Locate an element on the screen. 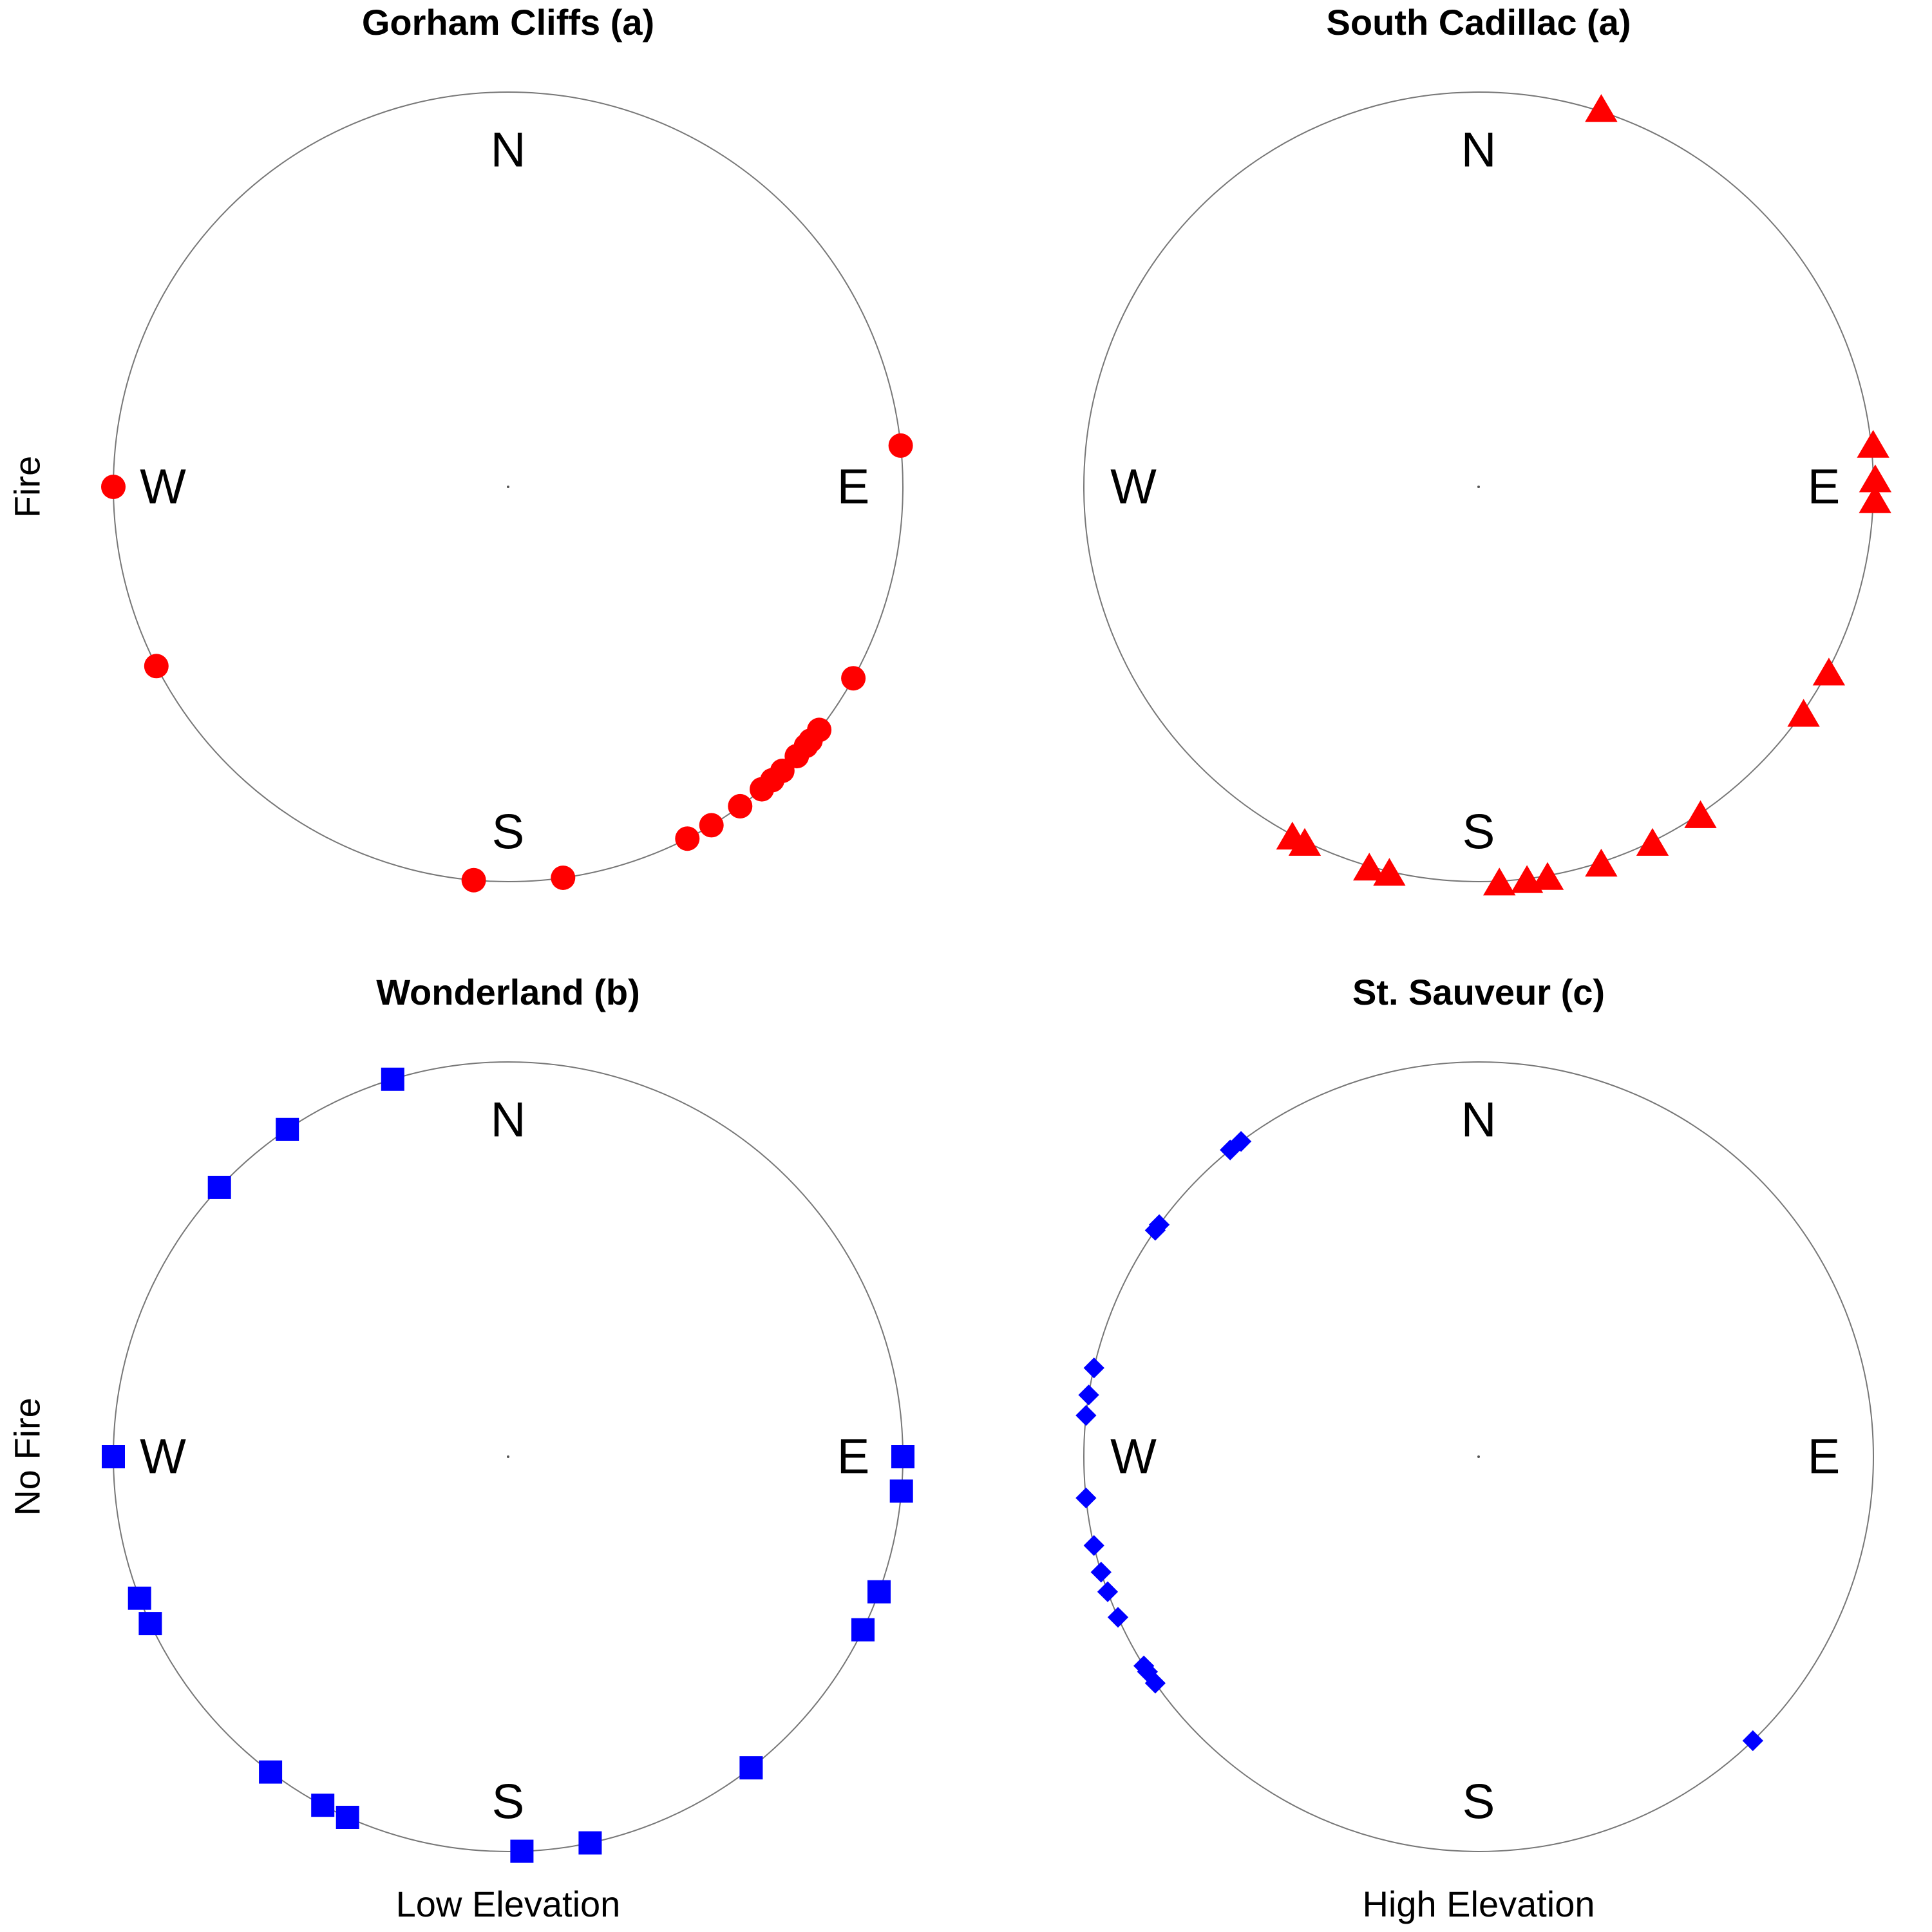  markers-south-cadillac is located at coordinates (1584, 495).